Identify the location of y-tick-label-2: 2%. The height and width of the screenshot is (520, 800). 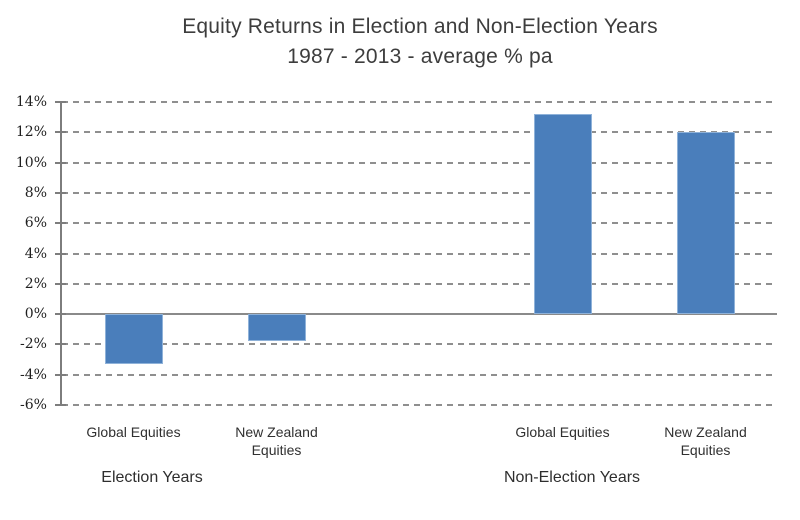
(35, 283).